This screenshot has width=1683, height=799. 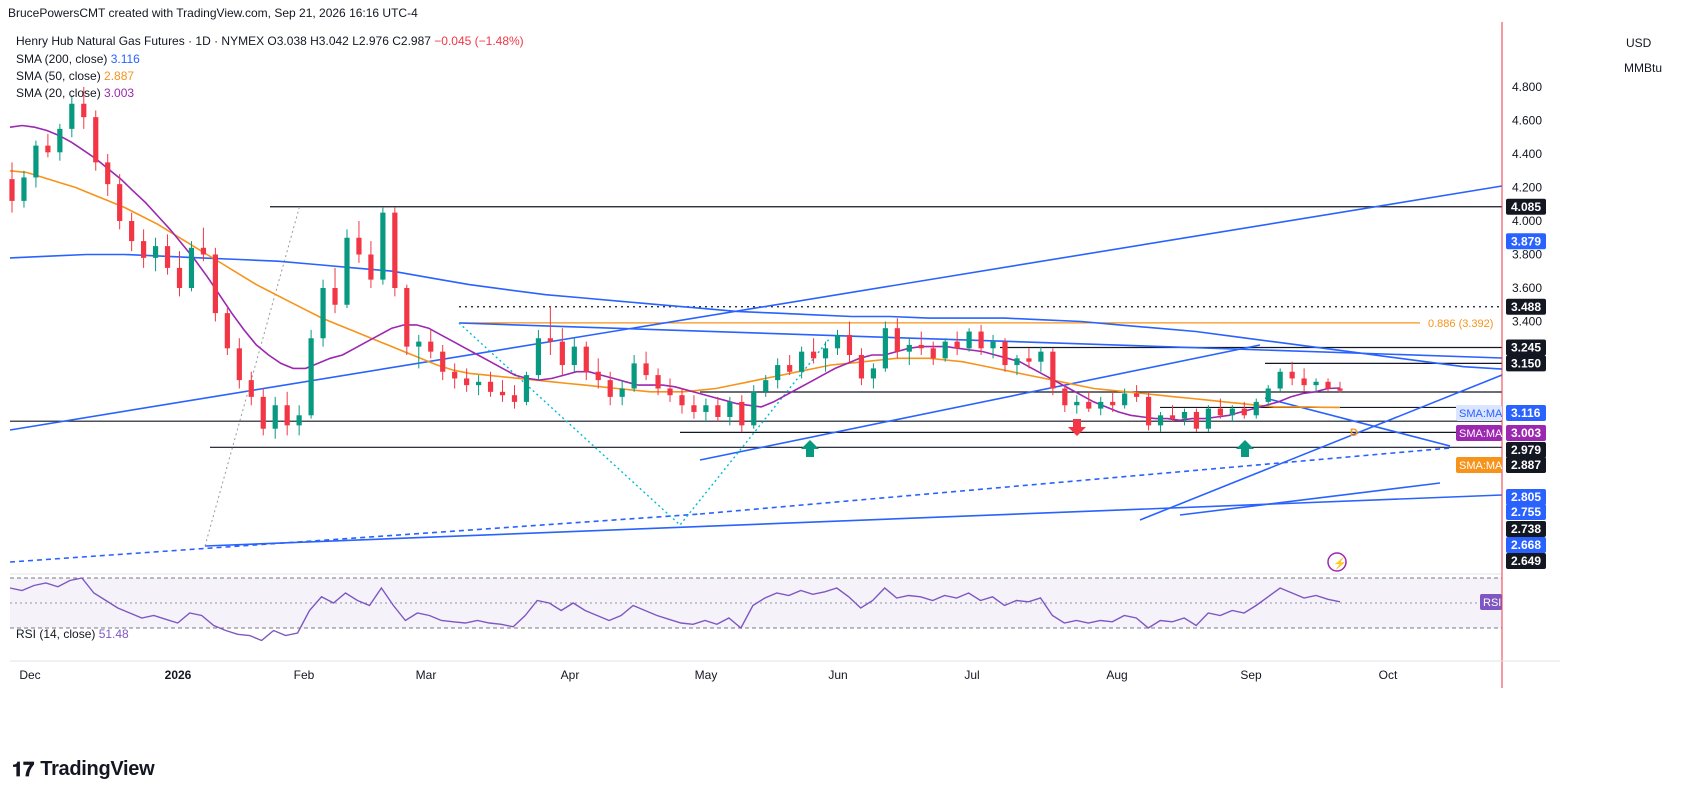 What do you see at coordinates (29, 675) in the screenshot?
I see `x-tick-label: Dec` at bounding box center [29, 675].